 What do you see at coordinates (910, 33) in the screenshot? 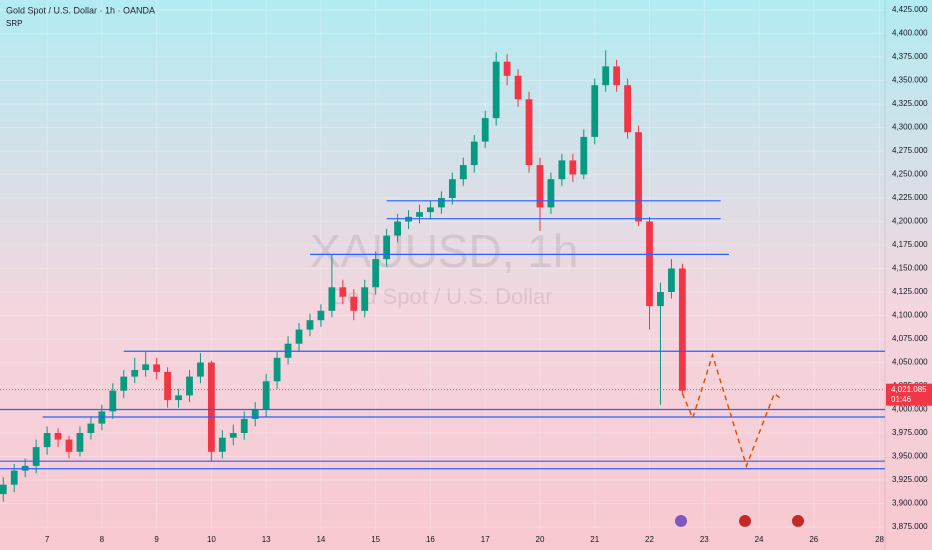
I see `y-tick-label: 4,400.000` at bounding box center [910, 33].